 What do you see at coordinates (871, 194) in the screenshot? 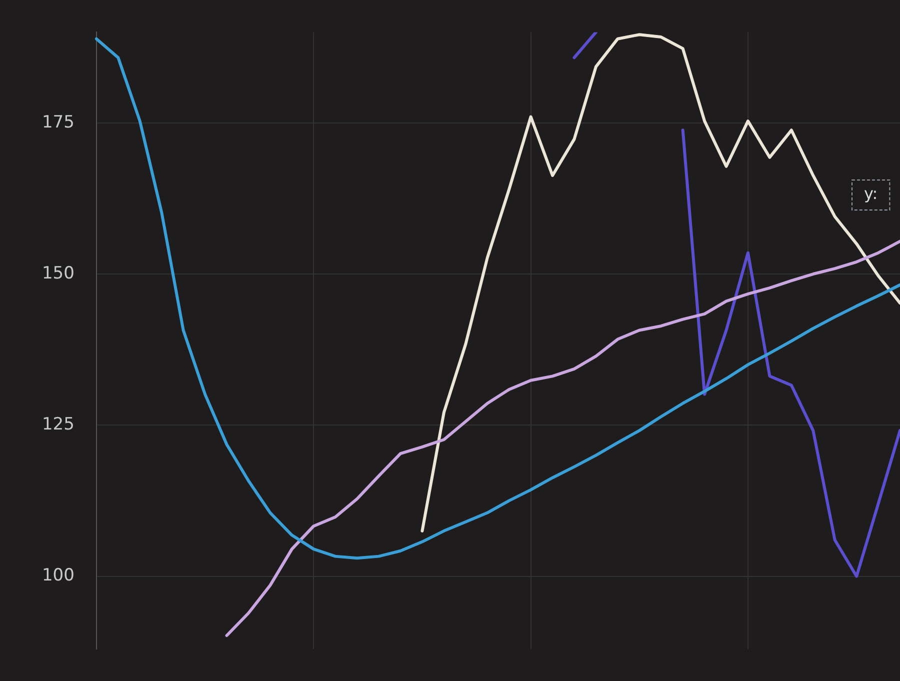
I see `annotation: y:` at bounding box center [871, 194].